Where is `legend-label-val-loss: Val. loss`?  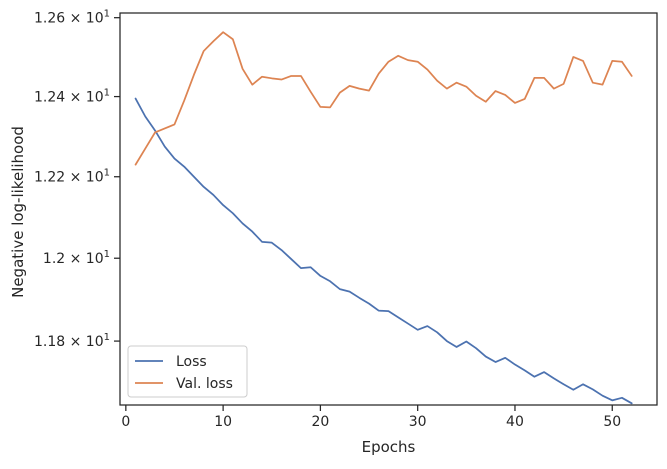 legend-label-val-loss: Val. loss is located at coordinates (204, 384).